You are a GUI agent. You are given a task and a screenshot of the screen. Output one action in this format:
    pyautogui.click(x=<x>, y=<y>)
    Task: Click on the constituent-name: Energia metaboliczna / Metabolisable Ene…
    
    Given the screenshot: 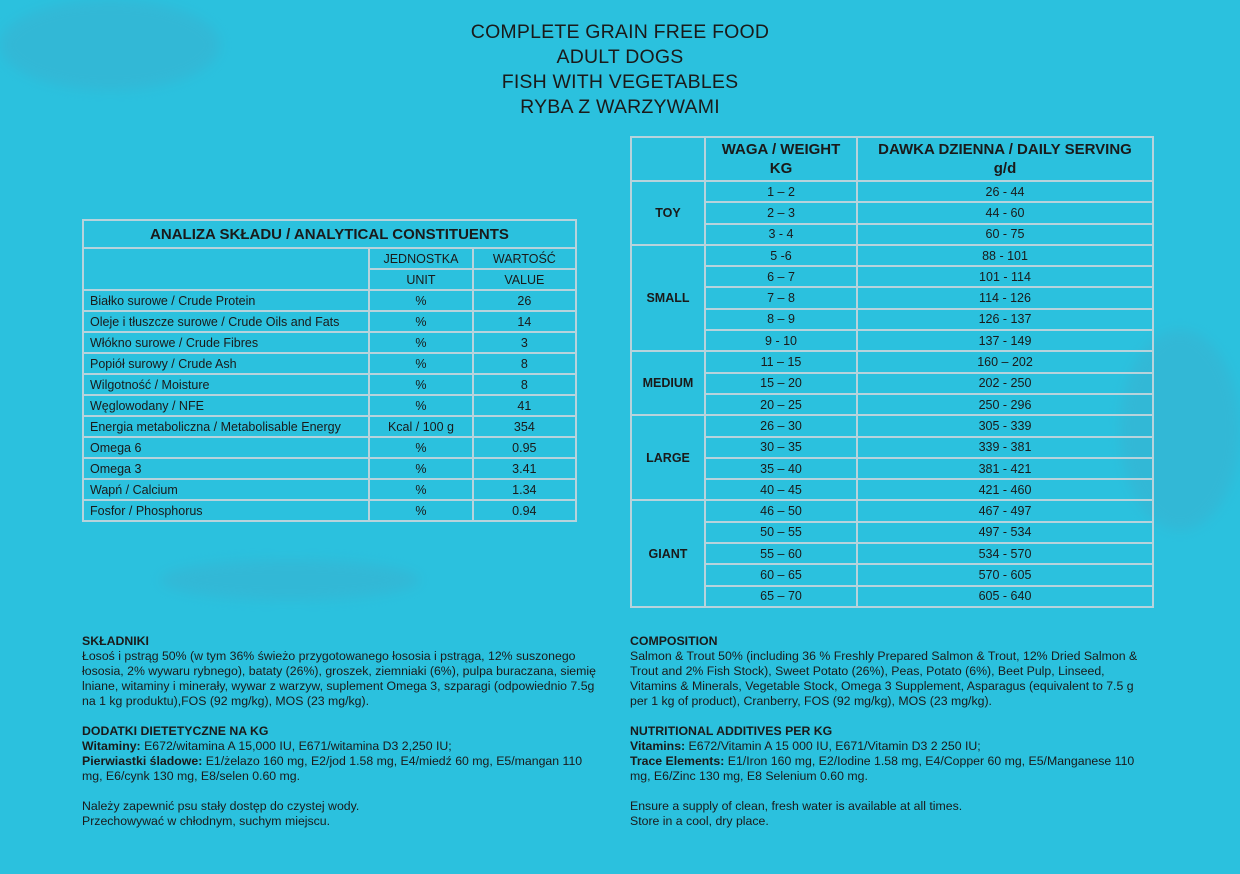 What is the action you would take?
    pyautogui.click(x=226, y=426)
    